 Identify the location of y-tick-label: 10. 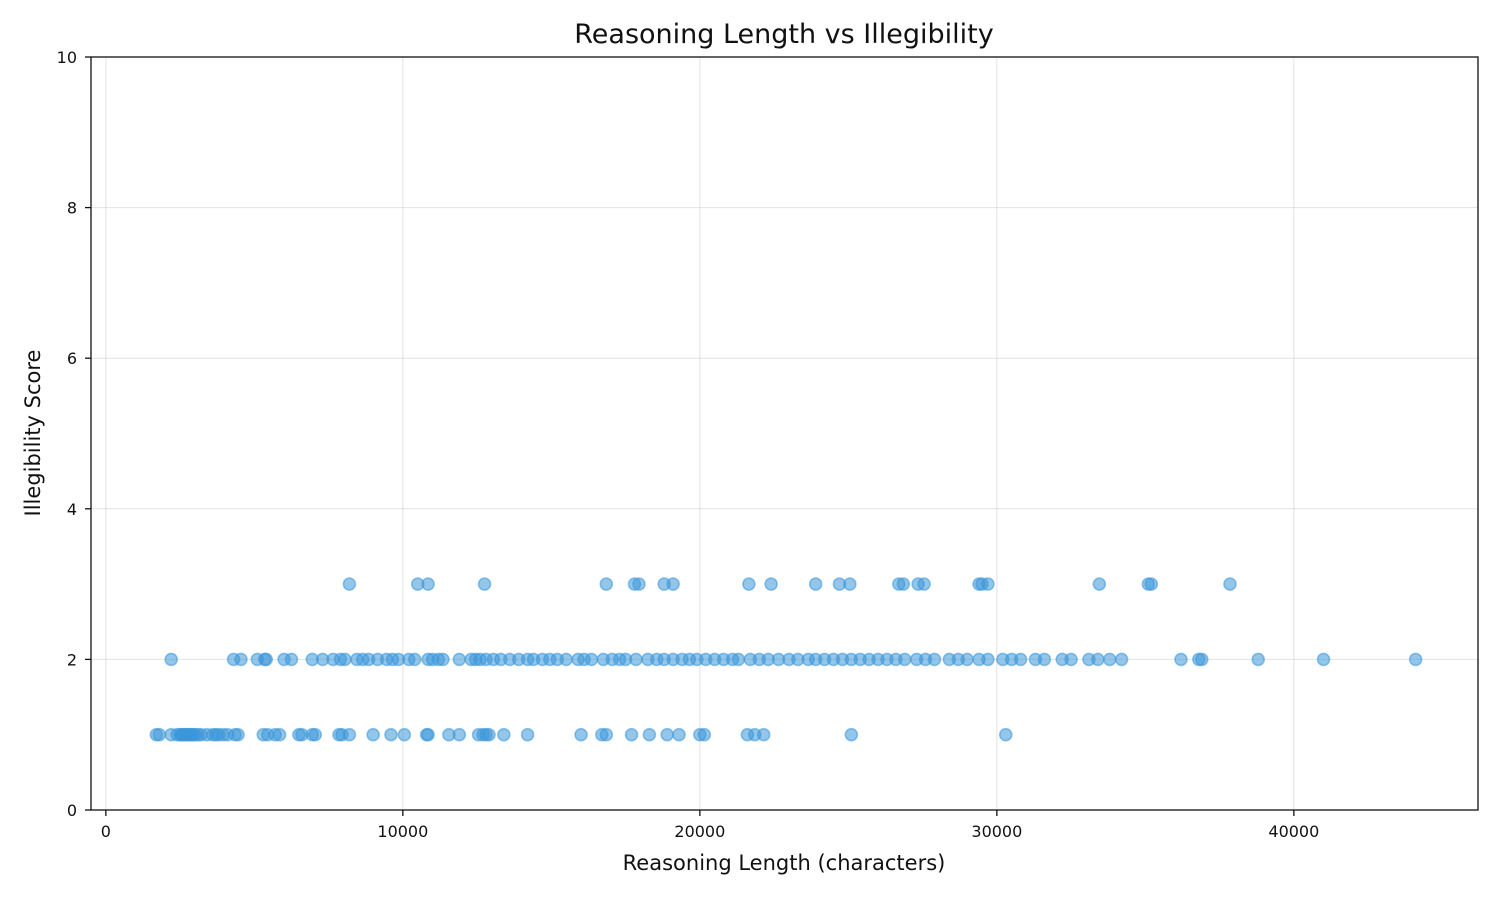
(67, 57).